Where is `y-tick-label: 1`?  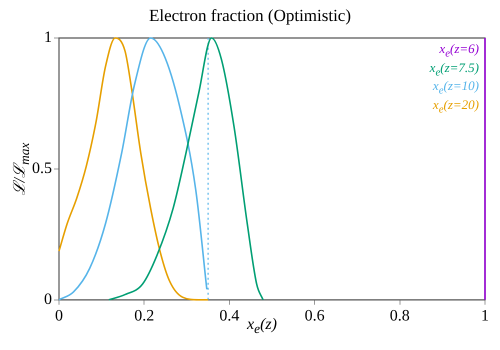 y-tick-label: 1 is located at coordinates (48, 37).